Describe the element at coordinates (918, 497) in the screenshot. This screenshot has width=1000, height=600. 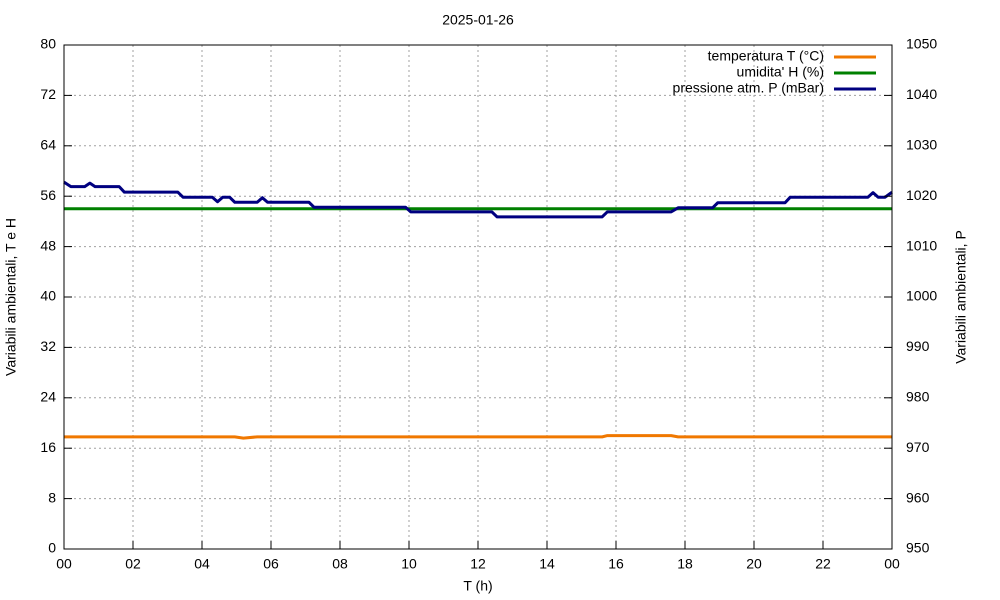
I see `y2-tick-label: 960` at that location.